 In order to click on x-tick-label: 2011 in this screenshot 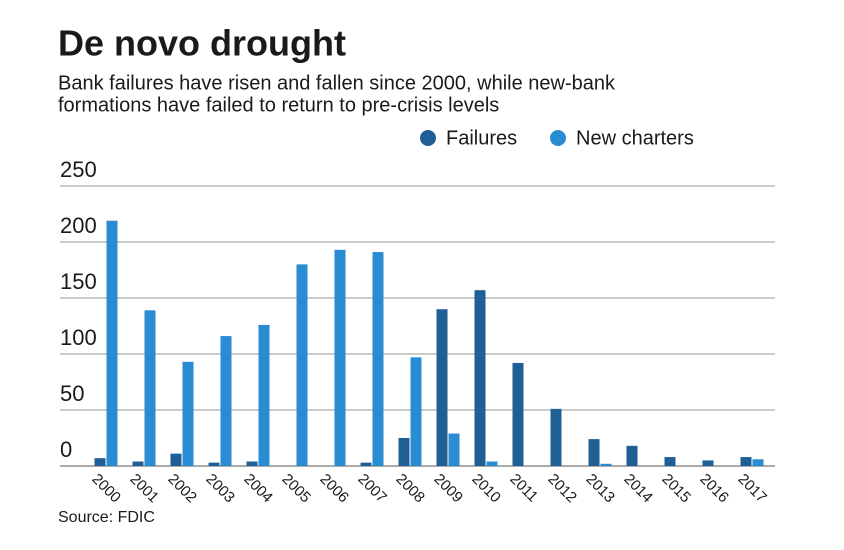, I will do `click(523, 488)`.